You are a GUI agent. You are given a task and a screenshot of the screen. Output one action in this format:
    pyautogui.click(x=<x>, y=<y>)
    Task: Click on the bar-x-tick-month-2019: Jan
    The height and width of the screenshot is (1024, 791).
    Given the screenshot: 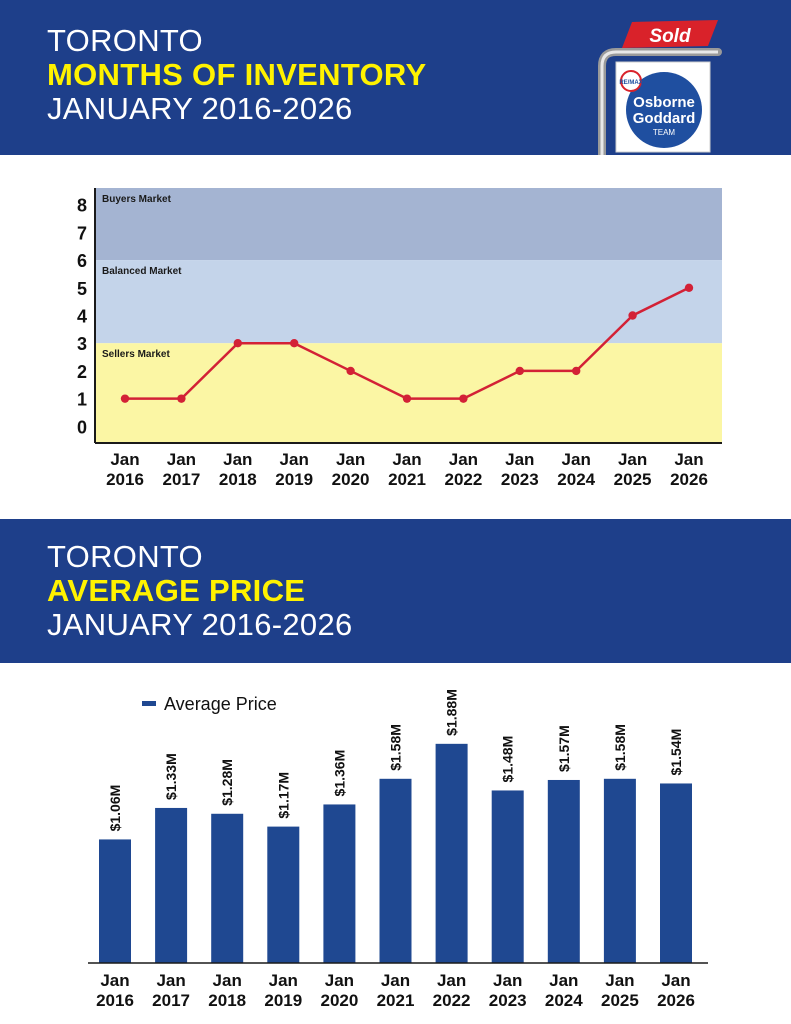 What is the action you would take?
    pyautogui.click(x=283, y=980)
    